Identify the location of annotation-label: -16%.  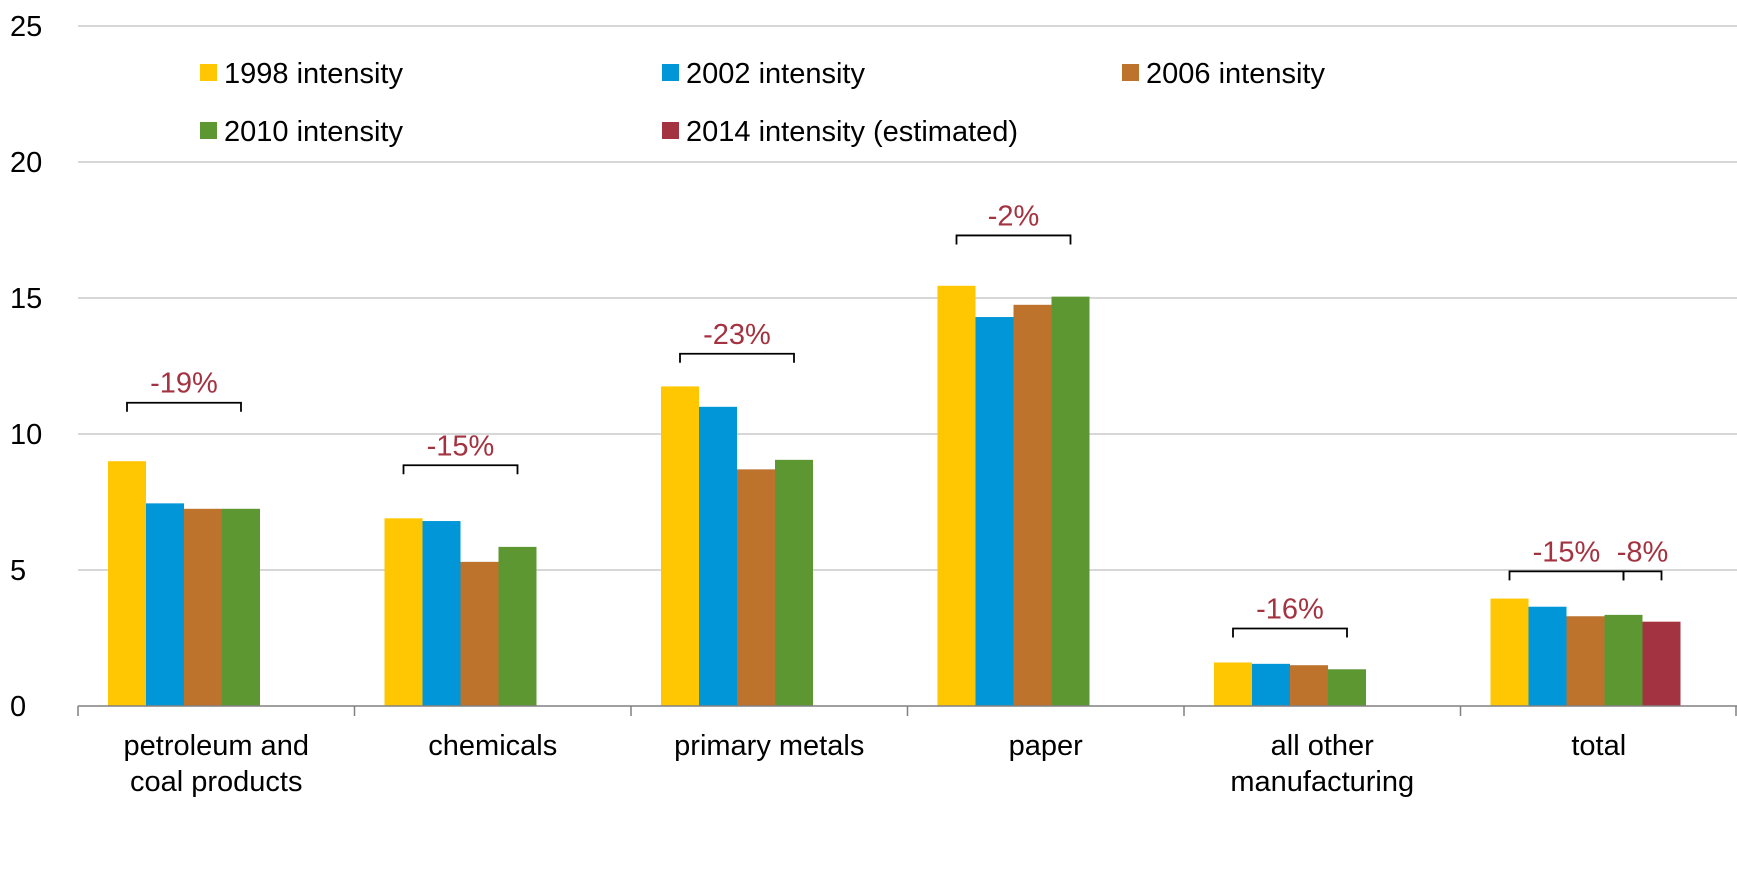
(1290, 609).